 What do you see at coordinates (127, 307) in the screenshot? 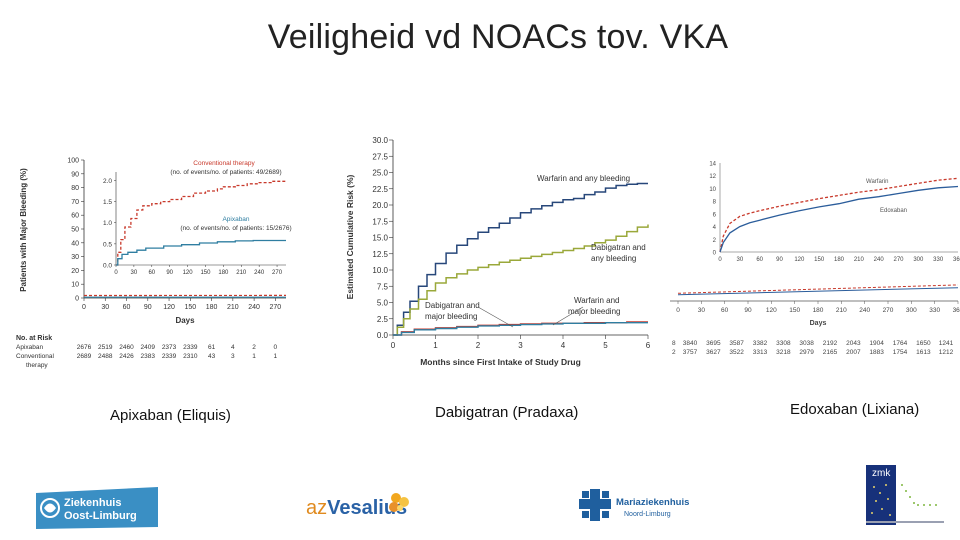
I see `apix-xtick-label: 60` at bounding box center [127, 307].